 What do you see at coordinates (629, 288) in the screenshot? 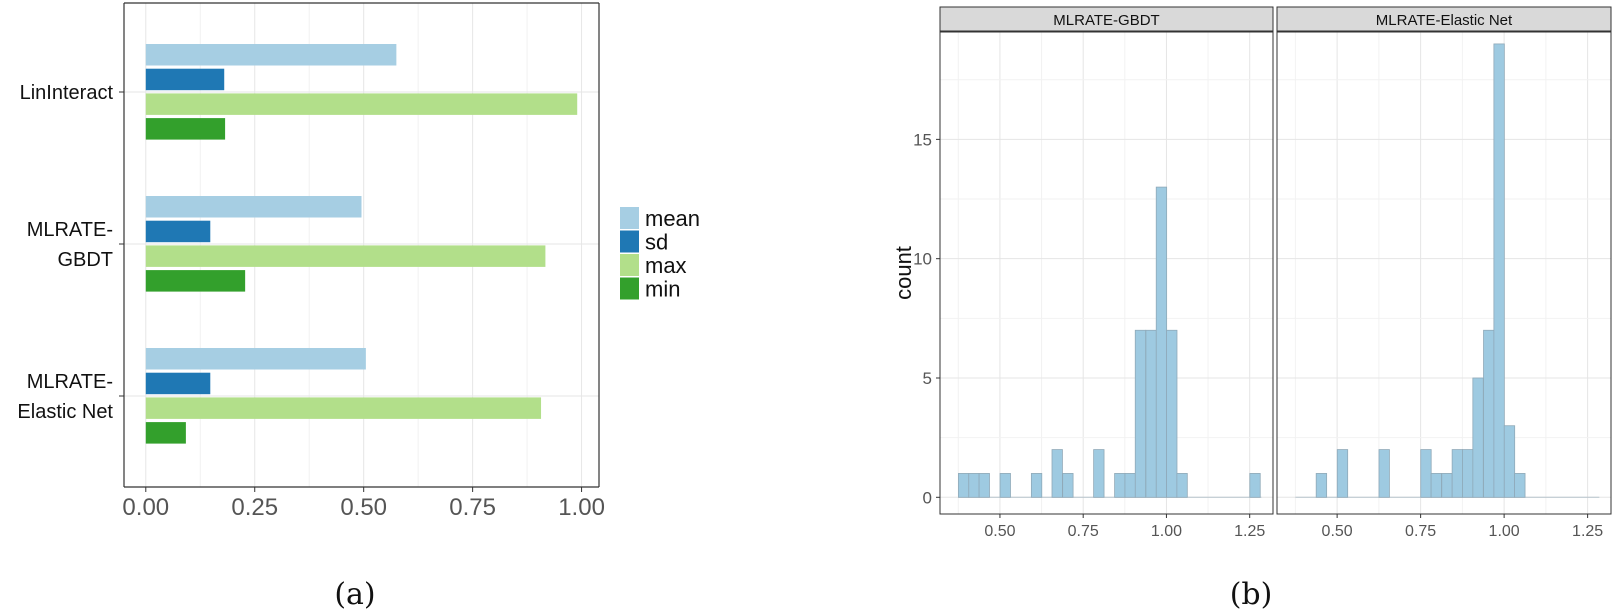
I see `legend-key-min` at bounding box center [629, 288].